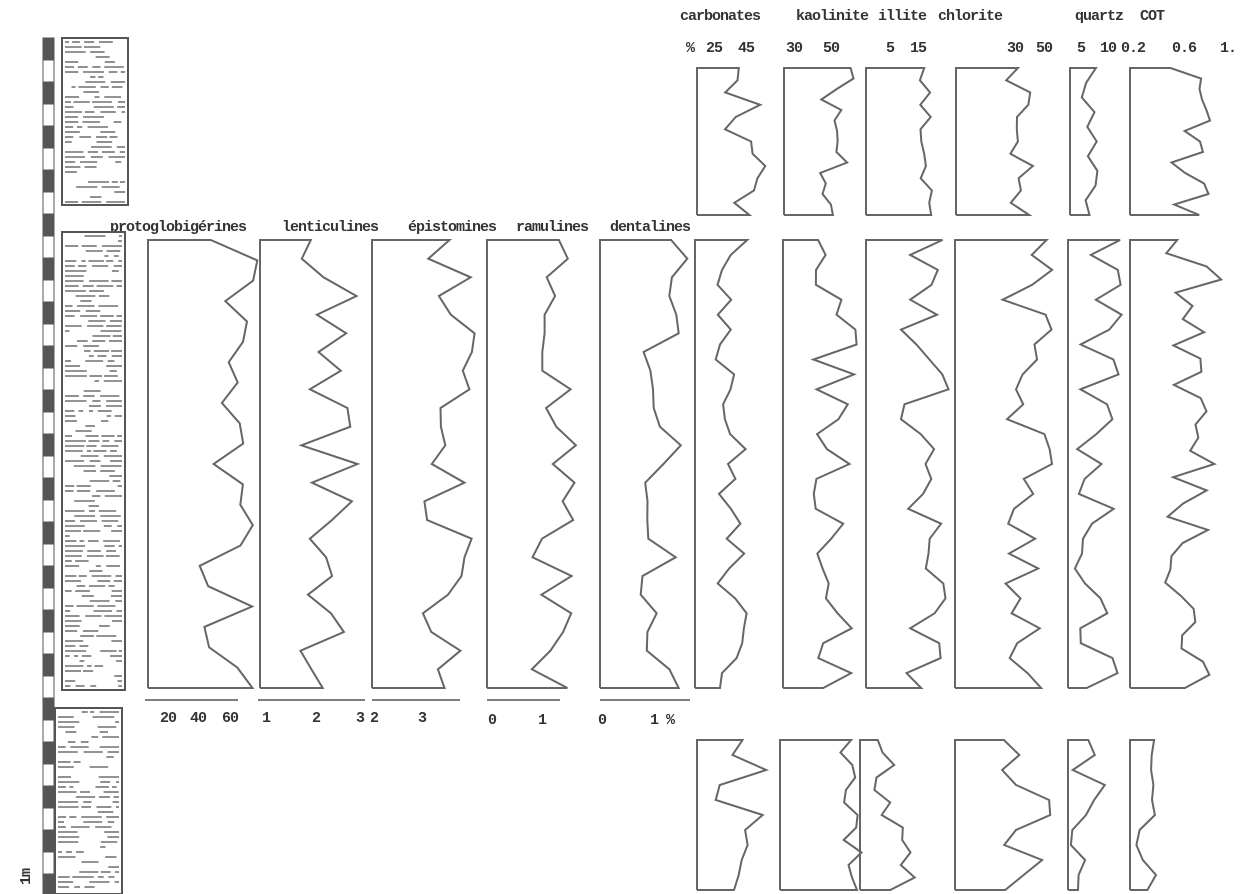 Image resolution: width=1249 pixels, height=894 pixels. I want to click on tick-label: 10, so click(1108, 48).